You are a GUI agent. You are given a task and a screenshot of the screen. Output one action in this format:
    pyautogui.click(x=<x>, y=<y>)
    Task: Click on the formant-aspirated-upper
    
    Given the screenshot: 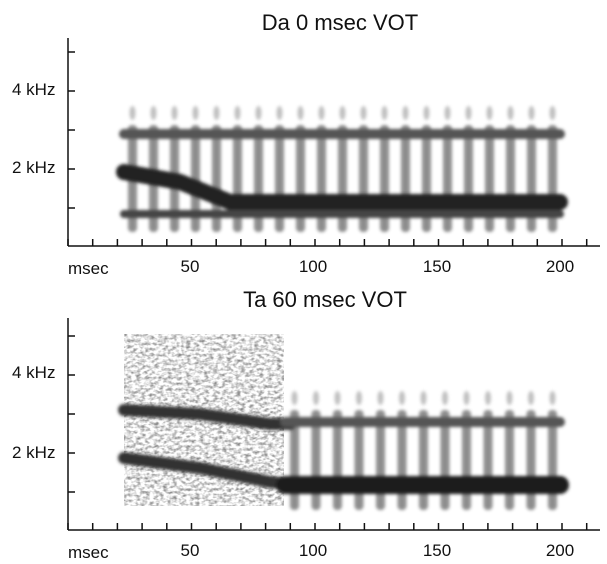 What is the action you would take?
    pyautogui.click(x=207, y=417)
    